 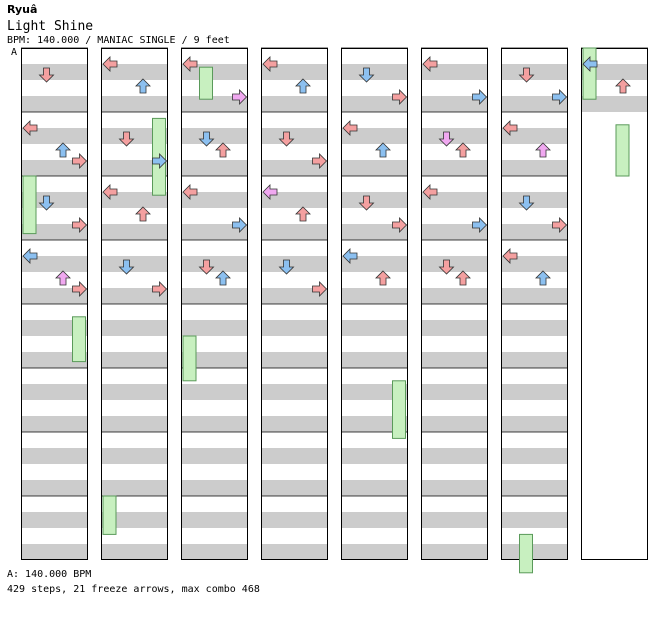 What do you see at coordinates (22, 9) in the screenshot?
I see `artist-name: Ryuâ` at bounding box center [22, 9].